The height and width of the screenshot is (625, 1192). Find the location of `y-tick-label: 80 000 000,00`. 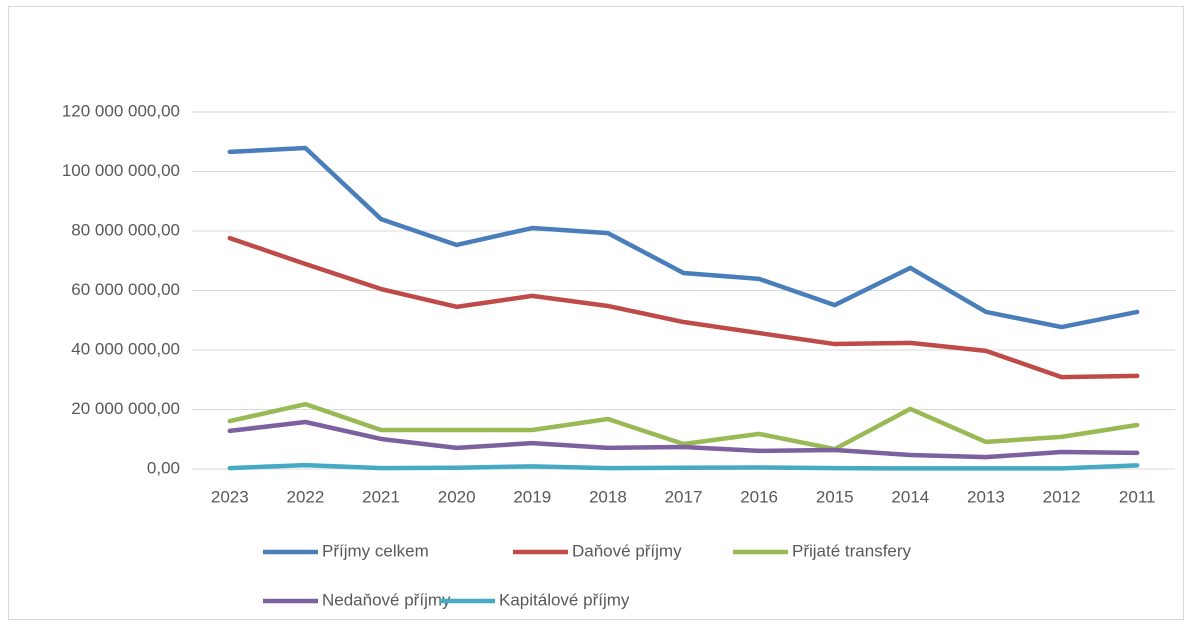

y-tick-label: 80 000 000,00 is located at coordinates (125, 229).